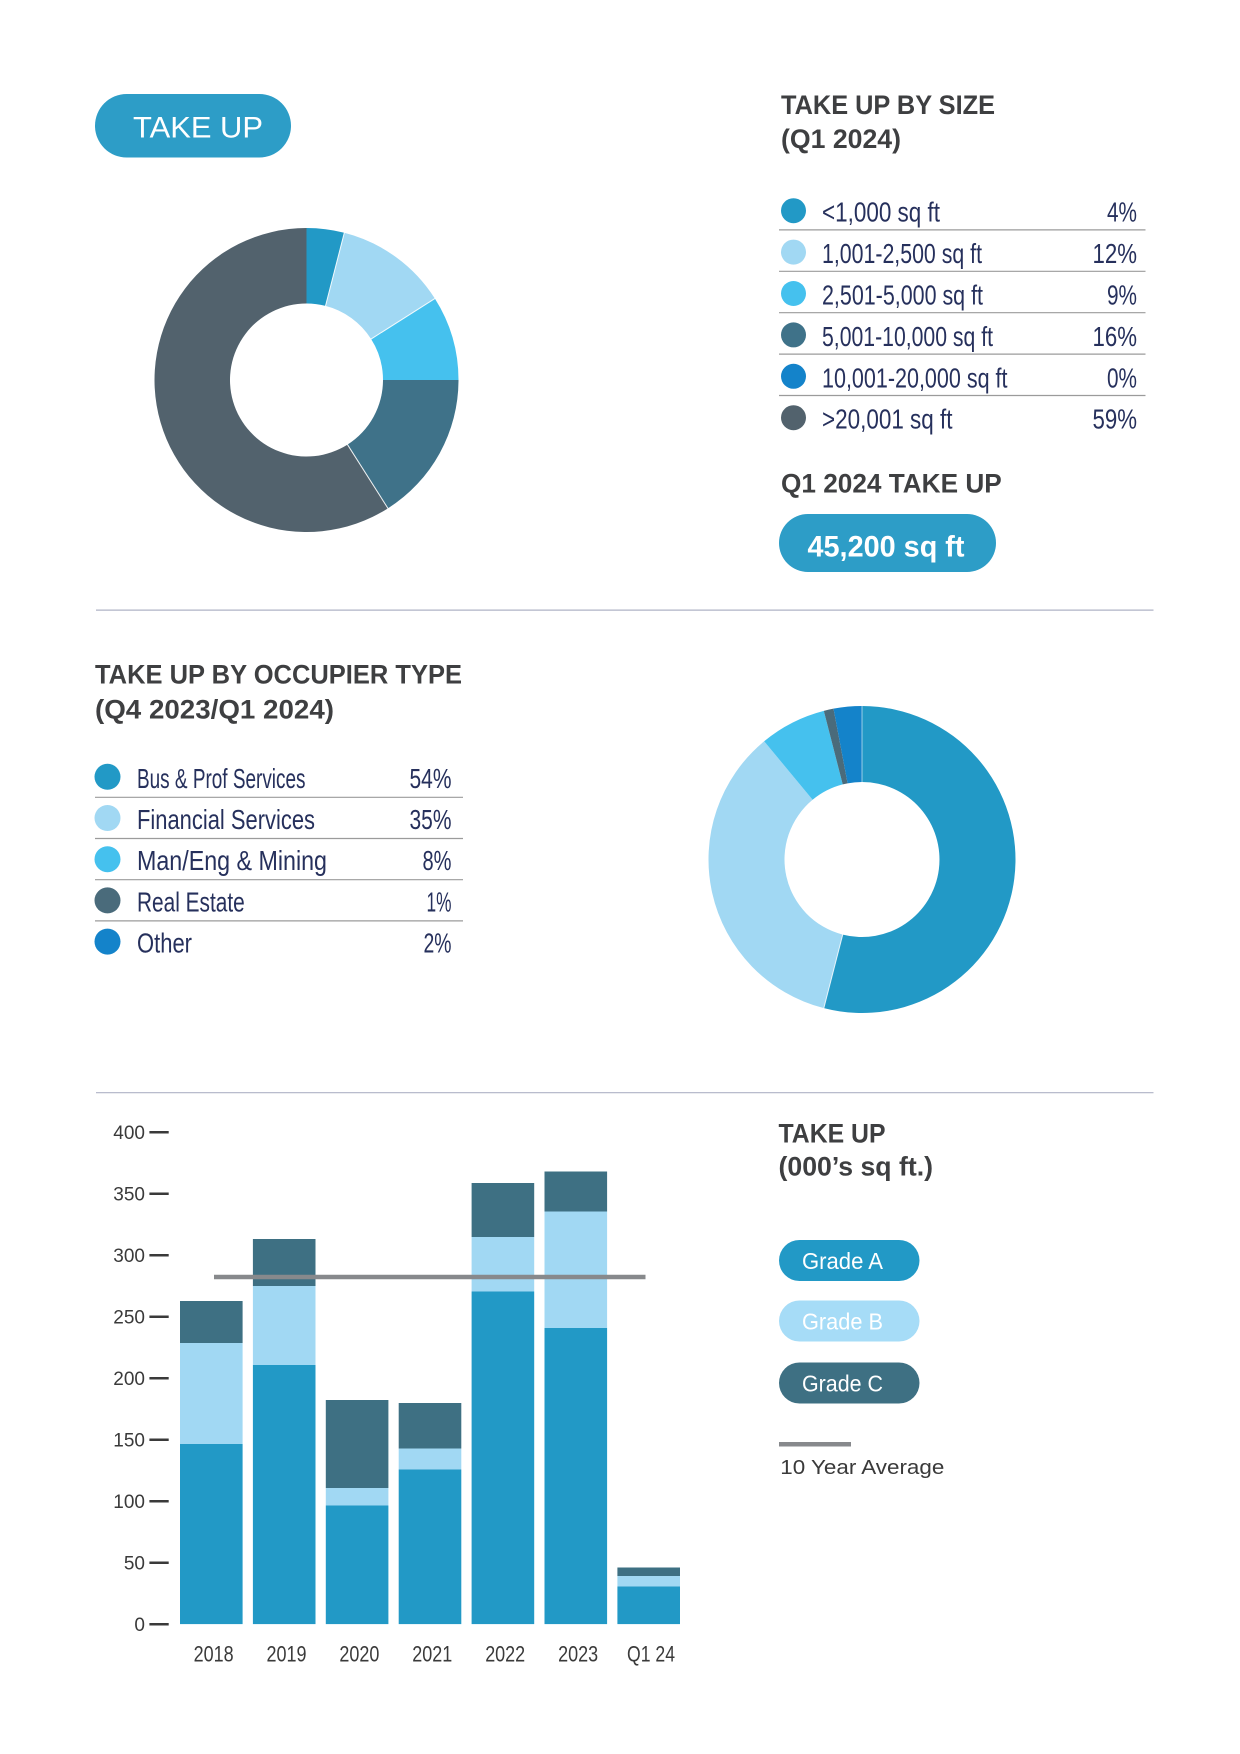 The height and width of the screenshot is (1754, 1240). What do you see at coordinates (1115, 419) in the screenshot?
I see `svg-text: 59%` at bounding box center [1115, 419].